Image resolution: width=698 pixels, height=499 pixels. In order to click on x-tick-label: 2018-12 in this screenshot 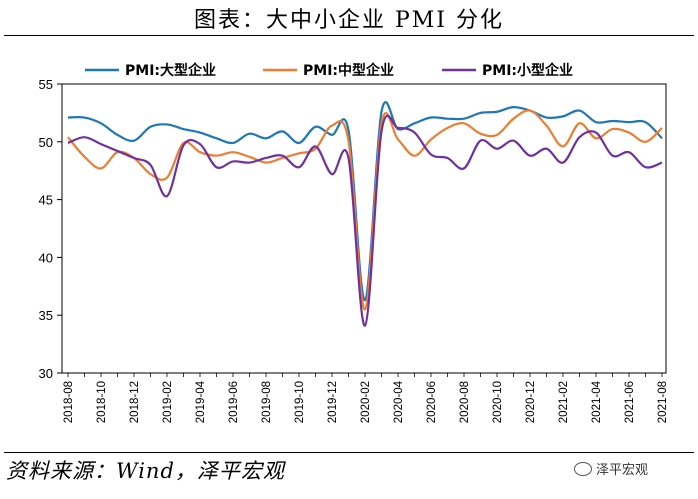, I will do `click(135, 402)`.